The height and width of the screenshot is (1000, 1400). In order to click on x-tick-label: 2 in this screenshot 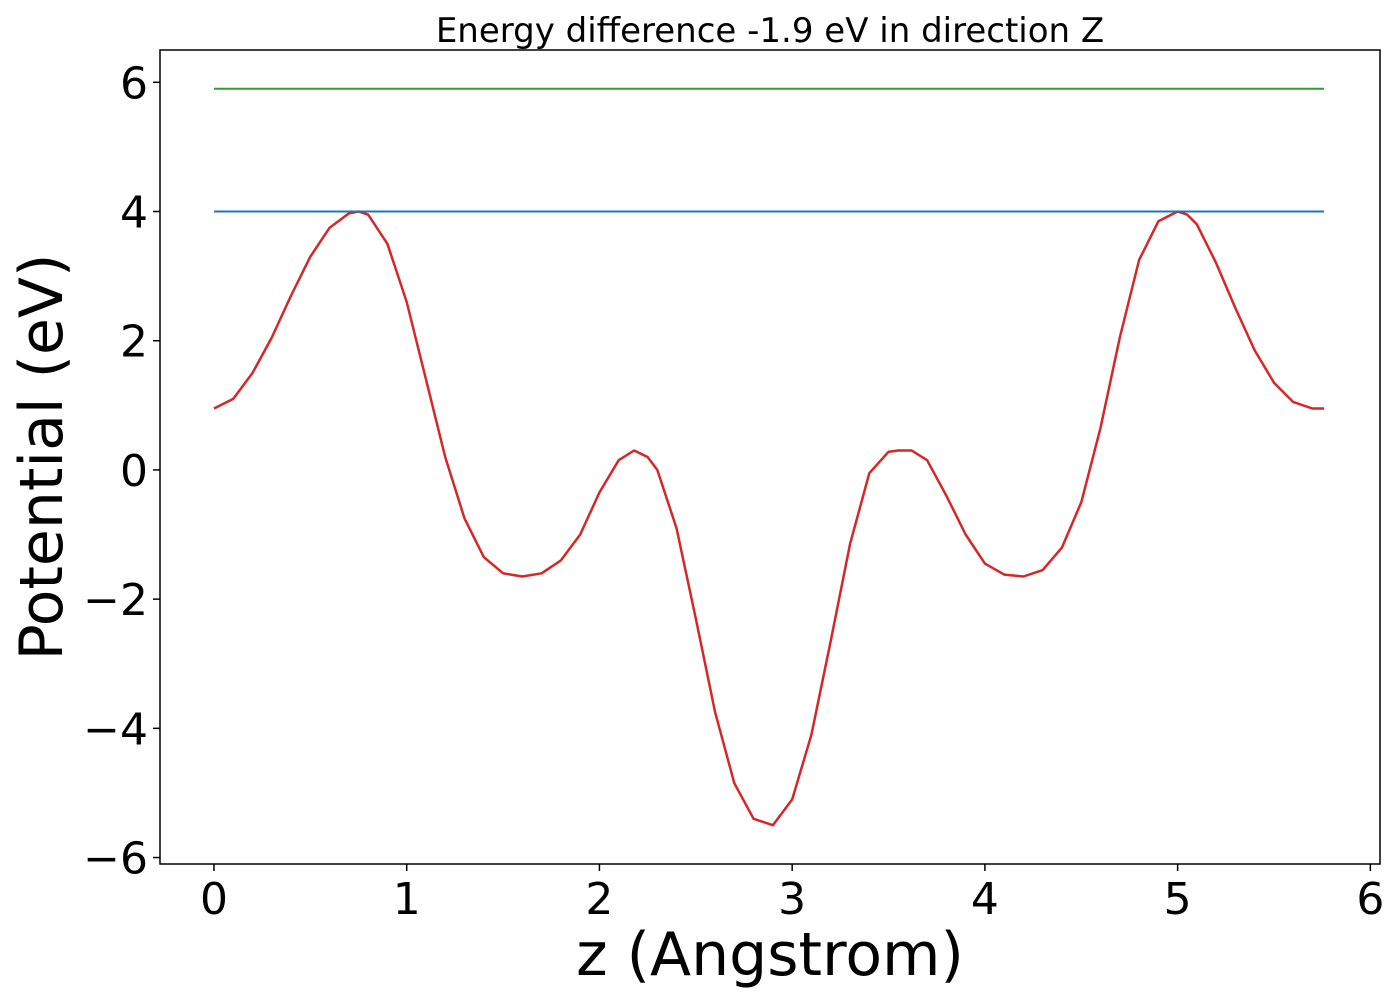, I will do `click(599, 899)`.